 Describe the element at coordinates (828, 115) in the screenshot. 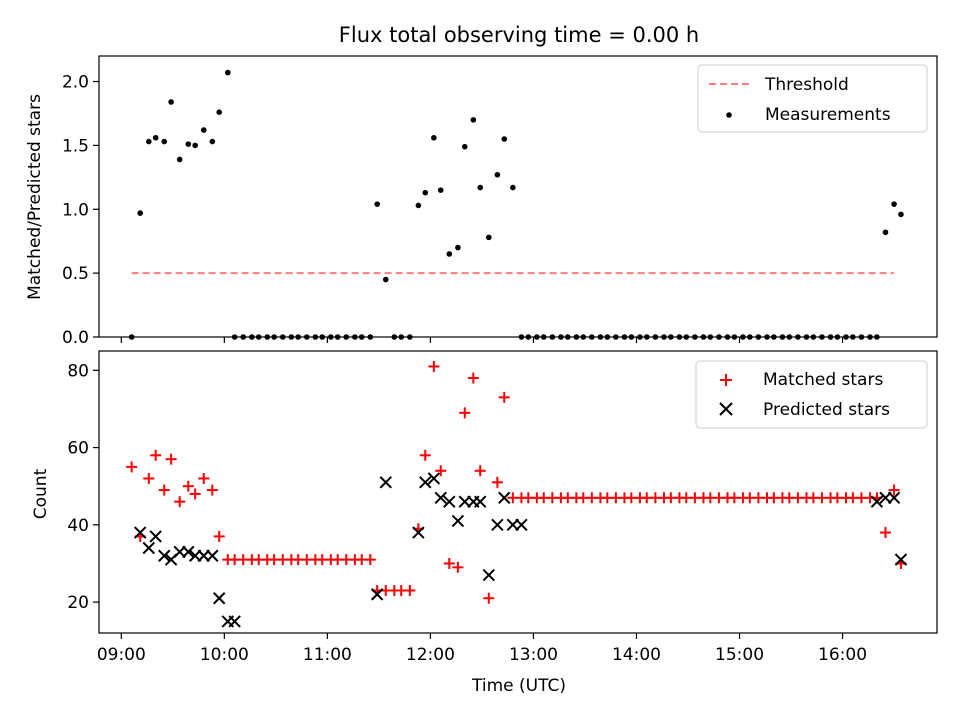

I see `measurements-legend-label: Measurements` at that location.